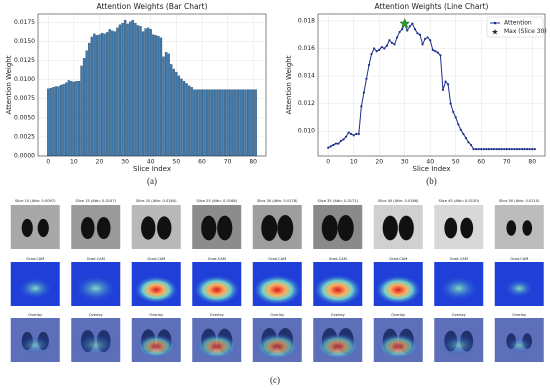 Image resolution: width=550 pixels, height=390 pixels. What do you see at coordinates (532, 162) in the screenshot?
I see `x-tick-label: 80` at bounding box center [532, 162].